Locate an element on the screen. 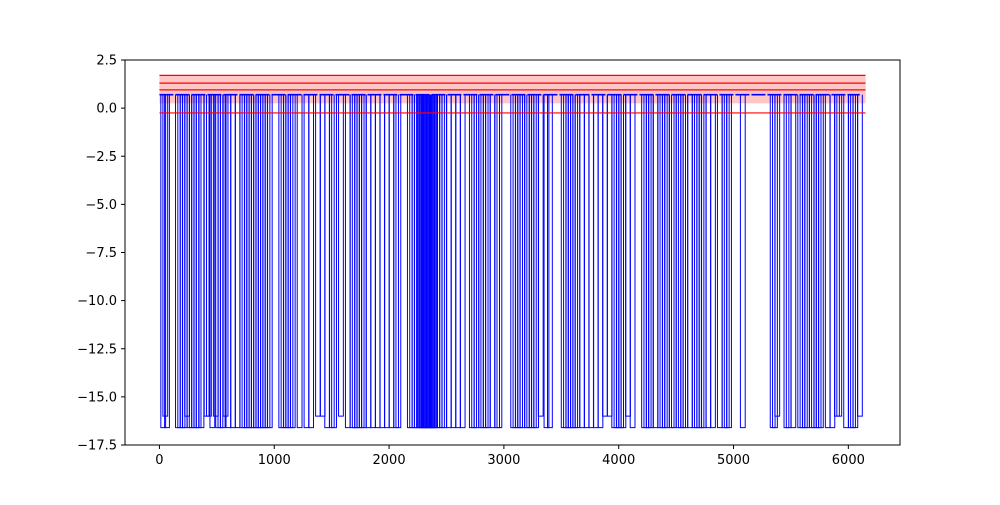  y-tick-label: 2.5 is located at coordinates (106, 61).